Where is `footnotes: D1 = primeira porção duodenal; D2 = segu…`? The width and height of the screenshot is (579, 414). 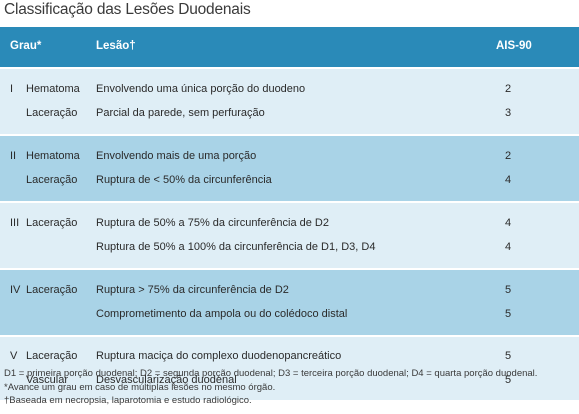
footnotes: D1 = primeira porção duodenal; D2 = segu… is located at coordinates (270, 387).